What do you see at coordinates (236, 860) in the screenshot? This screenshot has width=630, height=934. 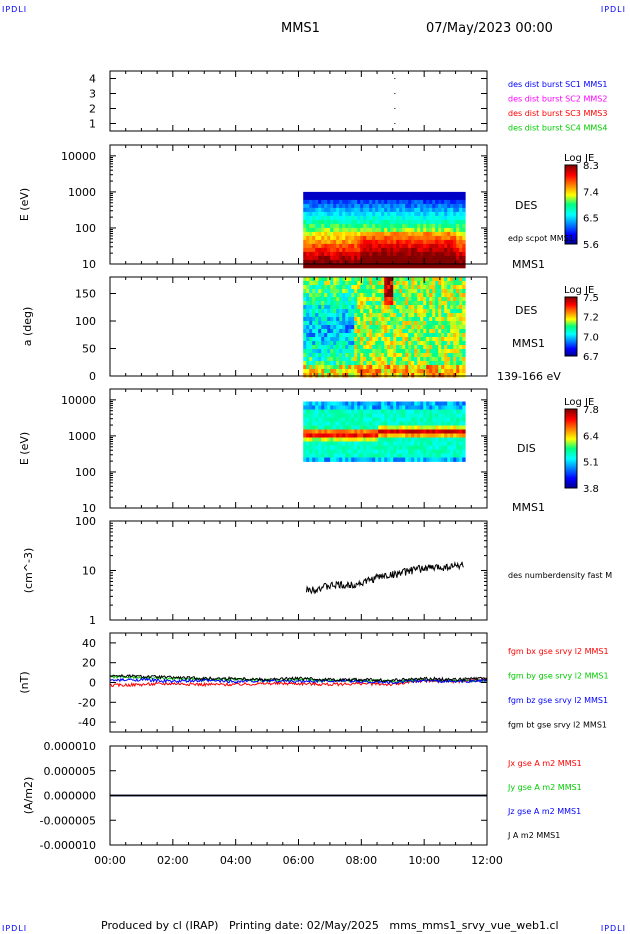 I see `x-tick-label: 04:00` at bounding box center [236, 860].